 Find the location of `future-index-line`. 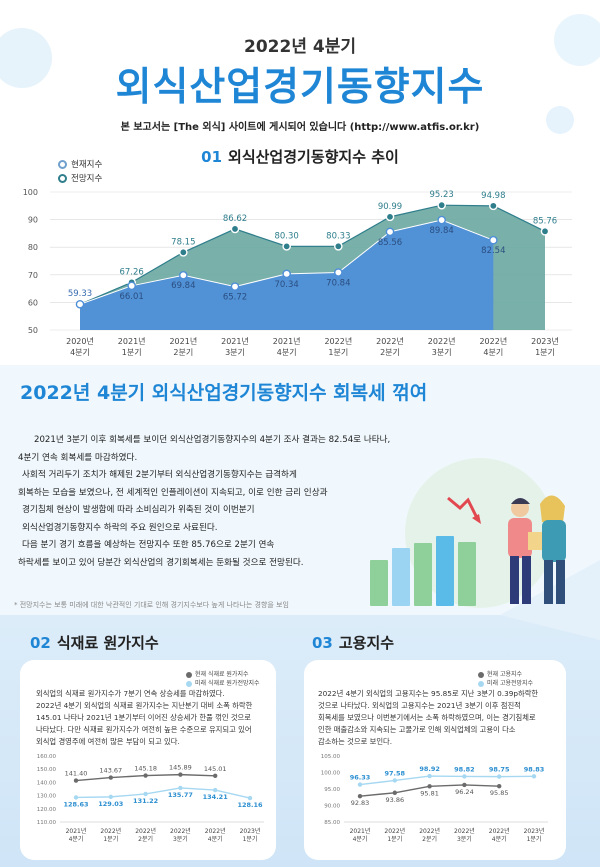

future-index-line is located at coordinates (312, 254).